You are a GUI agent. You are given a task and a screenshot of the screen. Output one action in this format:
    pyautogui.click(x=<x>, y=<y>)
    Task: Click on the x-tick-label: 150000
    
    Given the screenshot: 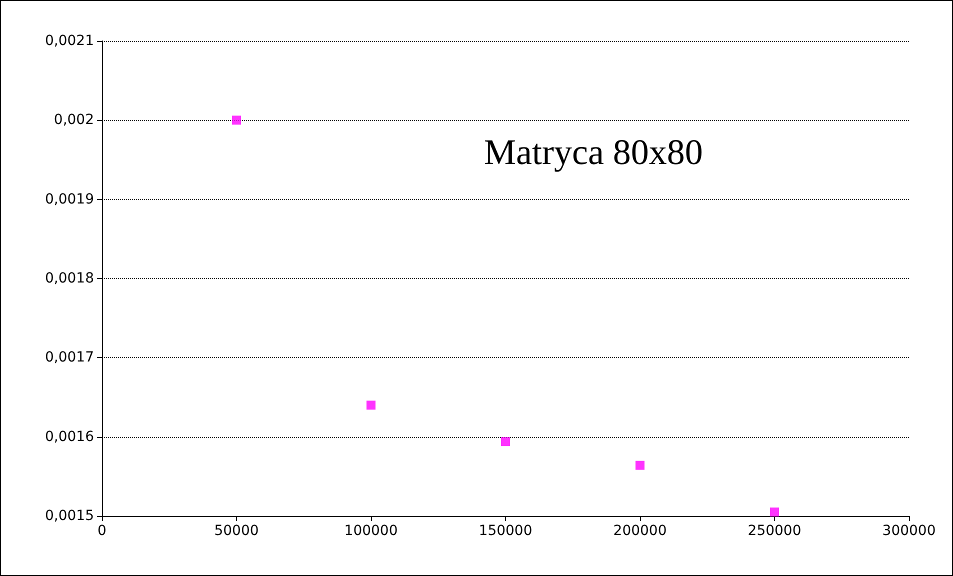 What is the action you would take?
    pyautogui.click(x=505, y=531)
    